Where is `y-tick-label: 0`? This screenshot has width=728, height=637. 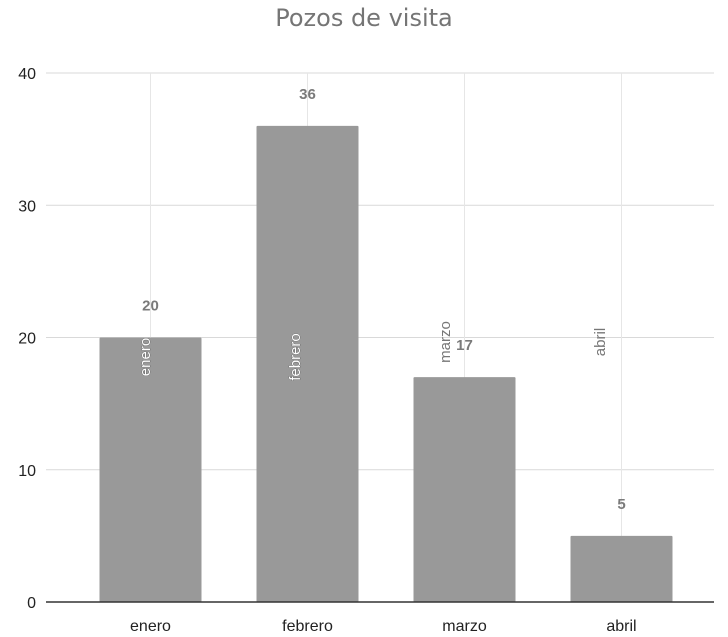 y-tick-label: 0 is located at coordinates (31, 603).